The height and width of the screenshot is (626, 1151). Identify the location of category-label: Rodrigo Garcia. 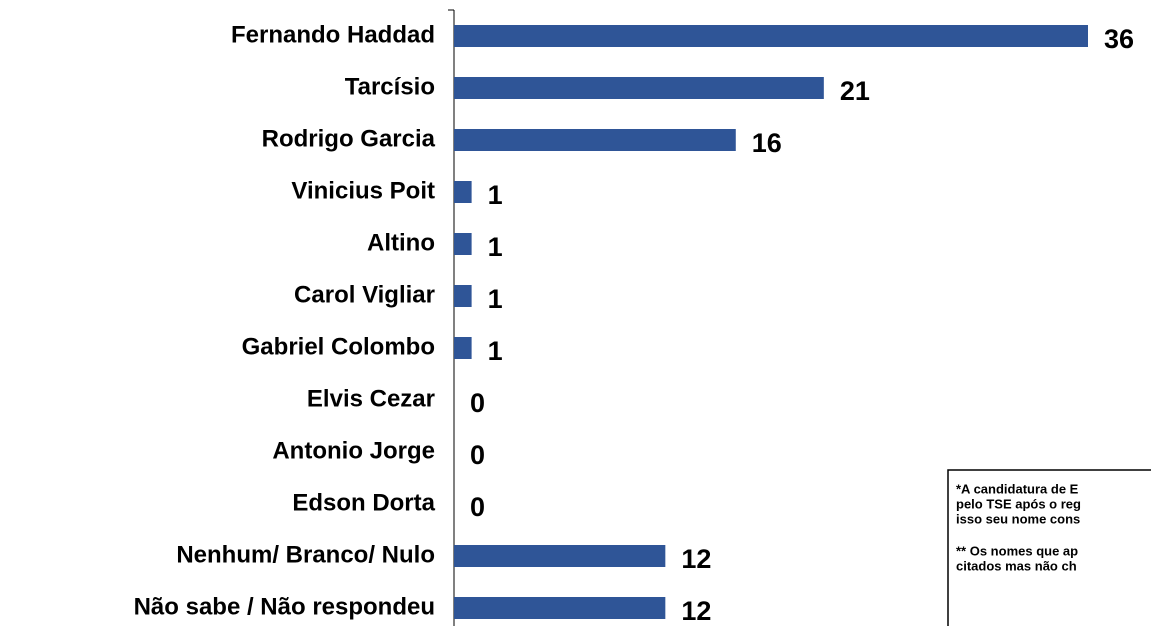
(349, 138).